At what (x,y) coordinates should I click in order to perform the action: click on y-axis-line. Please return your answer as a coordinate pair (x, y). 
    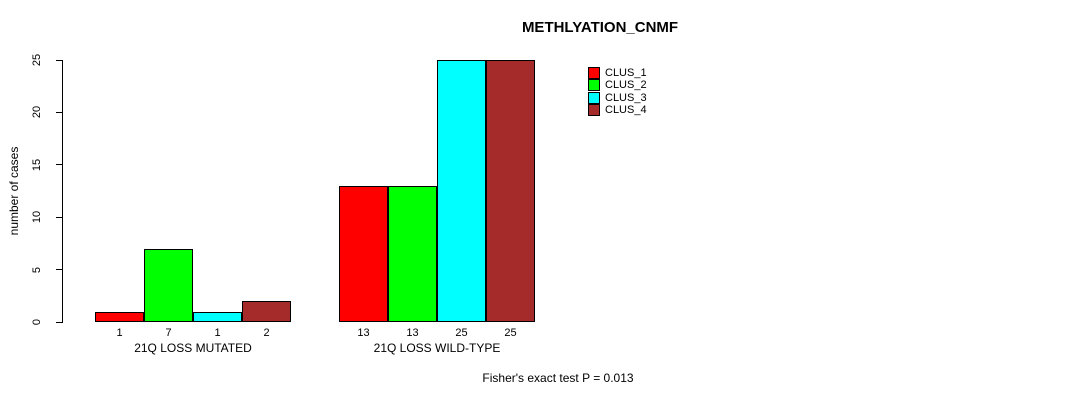
    Looking at the image, I should click on (62, 191).